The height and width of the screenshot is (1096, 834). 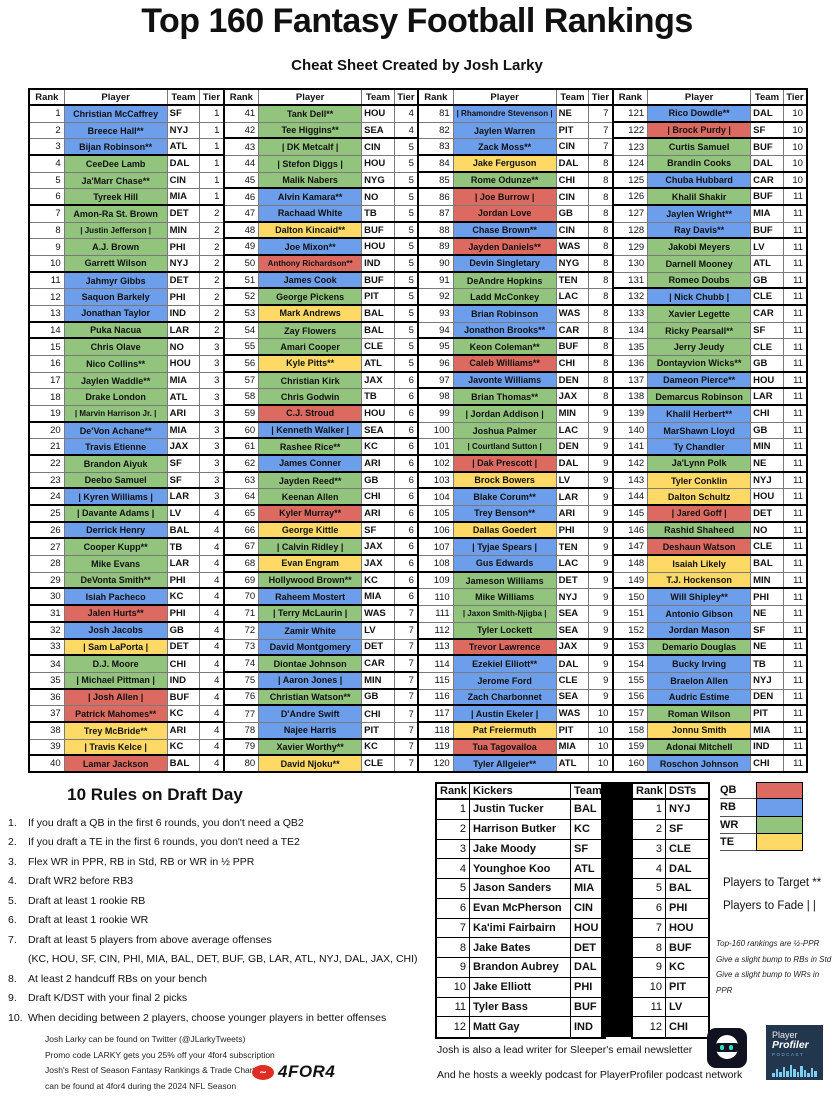 What do you see at coordinates (700, 363) in the screenshot?
I see `player-name-cell: Dontayvion Wicks**` at bounding box center [700, 363].